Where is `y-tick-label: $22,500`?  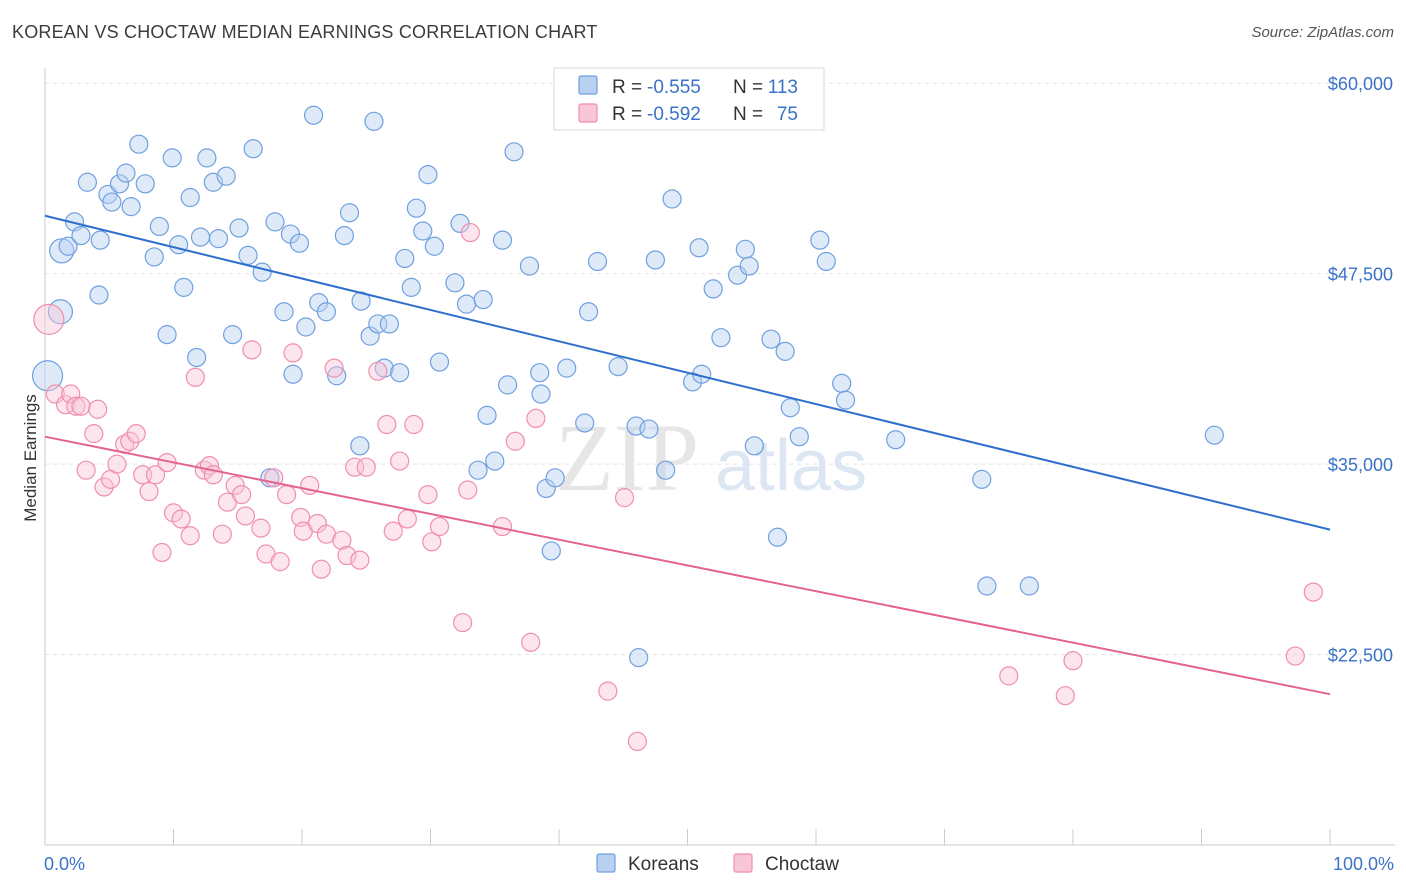 y-tick-label: $22,500 is located at coordinates (1360, 656).